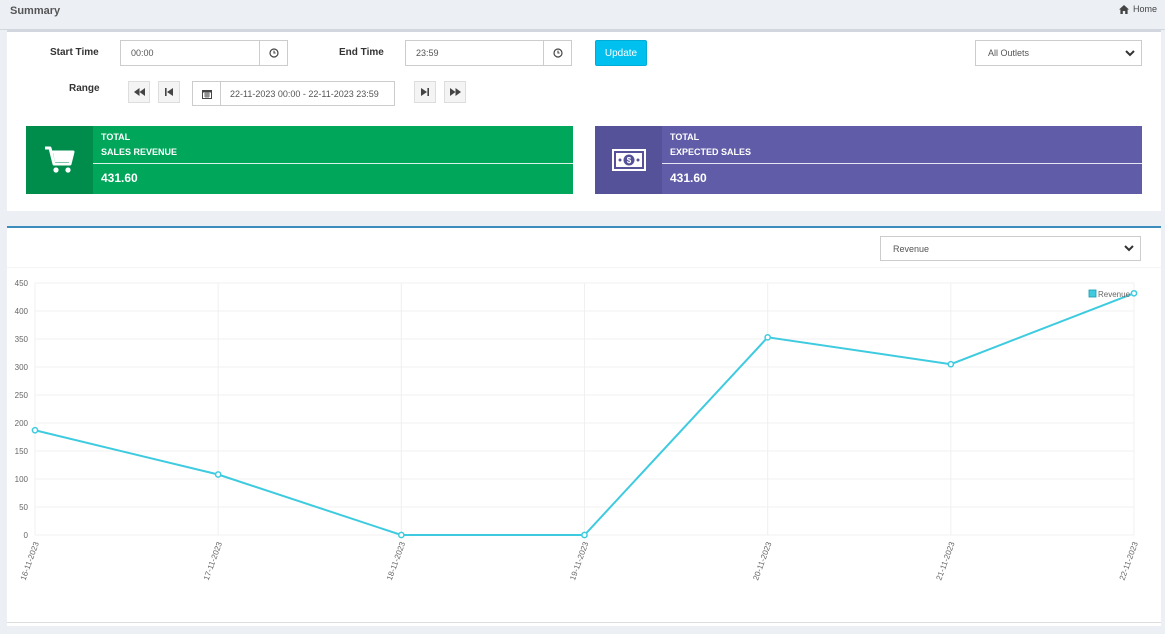 The height and width of the screenshot is (634, 1165). I want to click on range-last-button, so click(455, 92).